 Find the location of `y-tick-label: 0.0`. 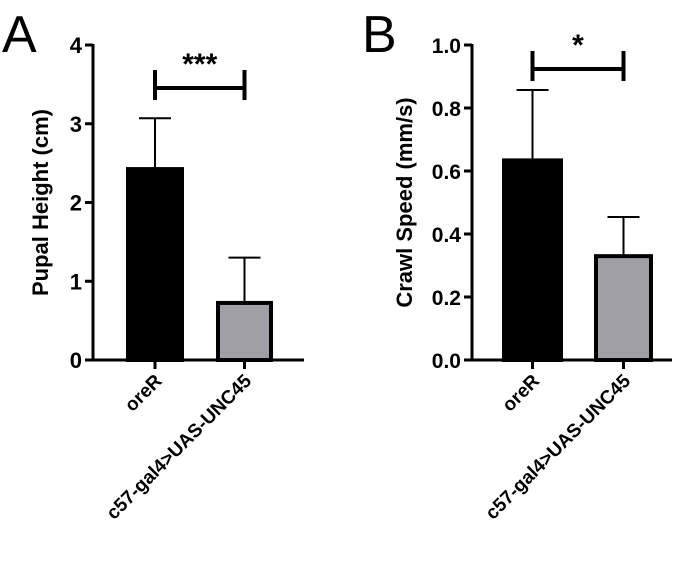

y-tick-label: 0.0 is located at coordinates (446, 361).